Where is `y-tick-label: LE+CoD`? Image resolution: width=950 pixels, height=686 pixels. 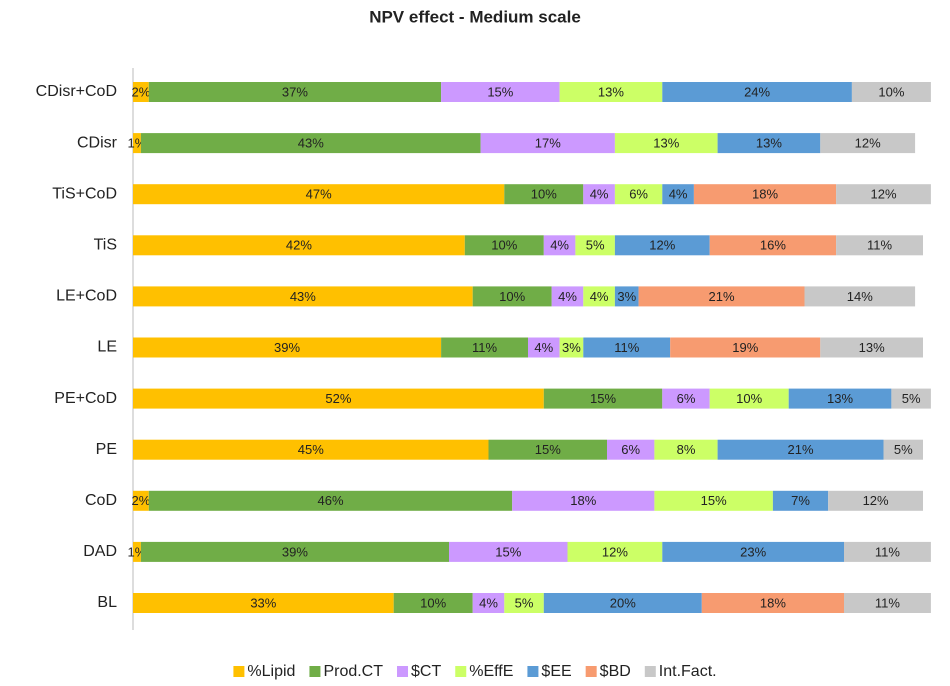 y-tick-label: LE+CoD is located at coordinates (86, 296).